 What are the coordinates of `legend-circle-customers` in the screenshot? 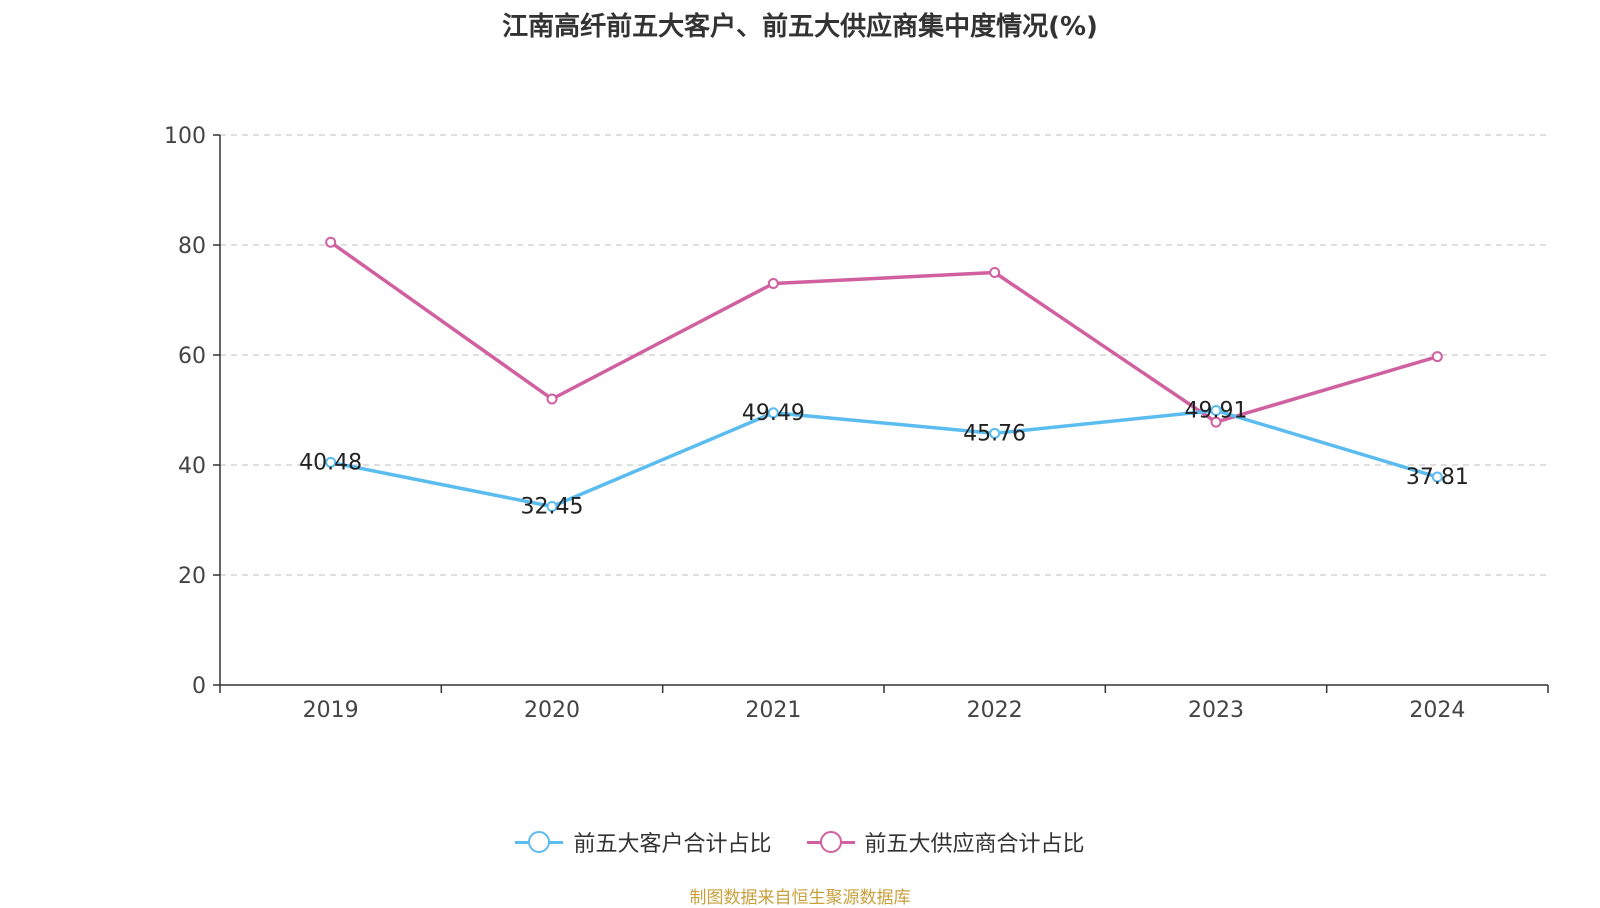 It's located at (539, 842).